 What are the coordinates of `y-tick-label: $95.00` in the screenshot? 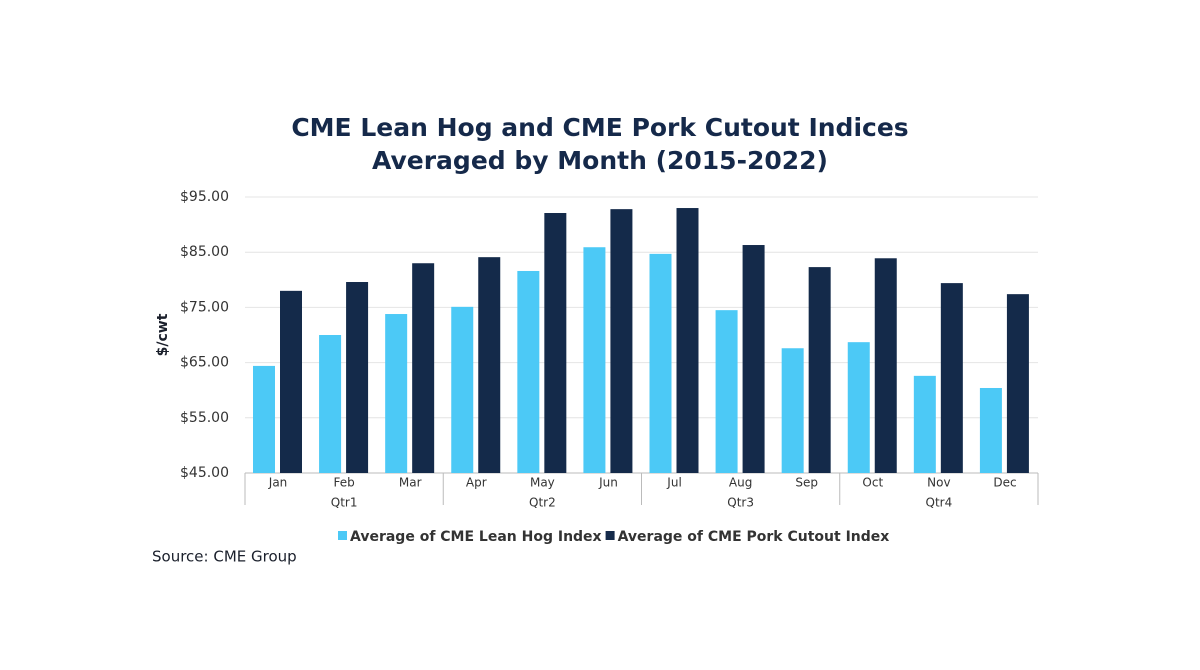 It's located at (204, 197).